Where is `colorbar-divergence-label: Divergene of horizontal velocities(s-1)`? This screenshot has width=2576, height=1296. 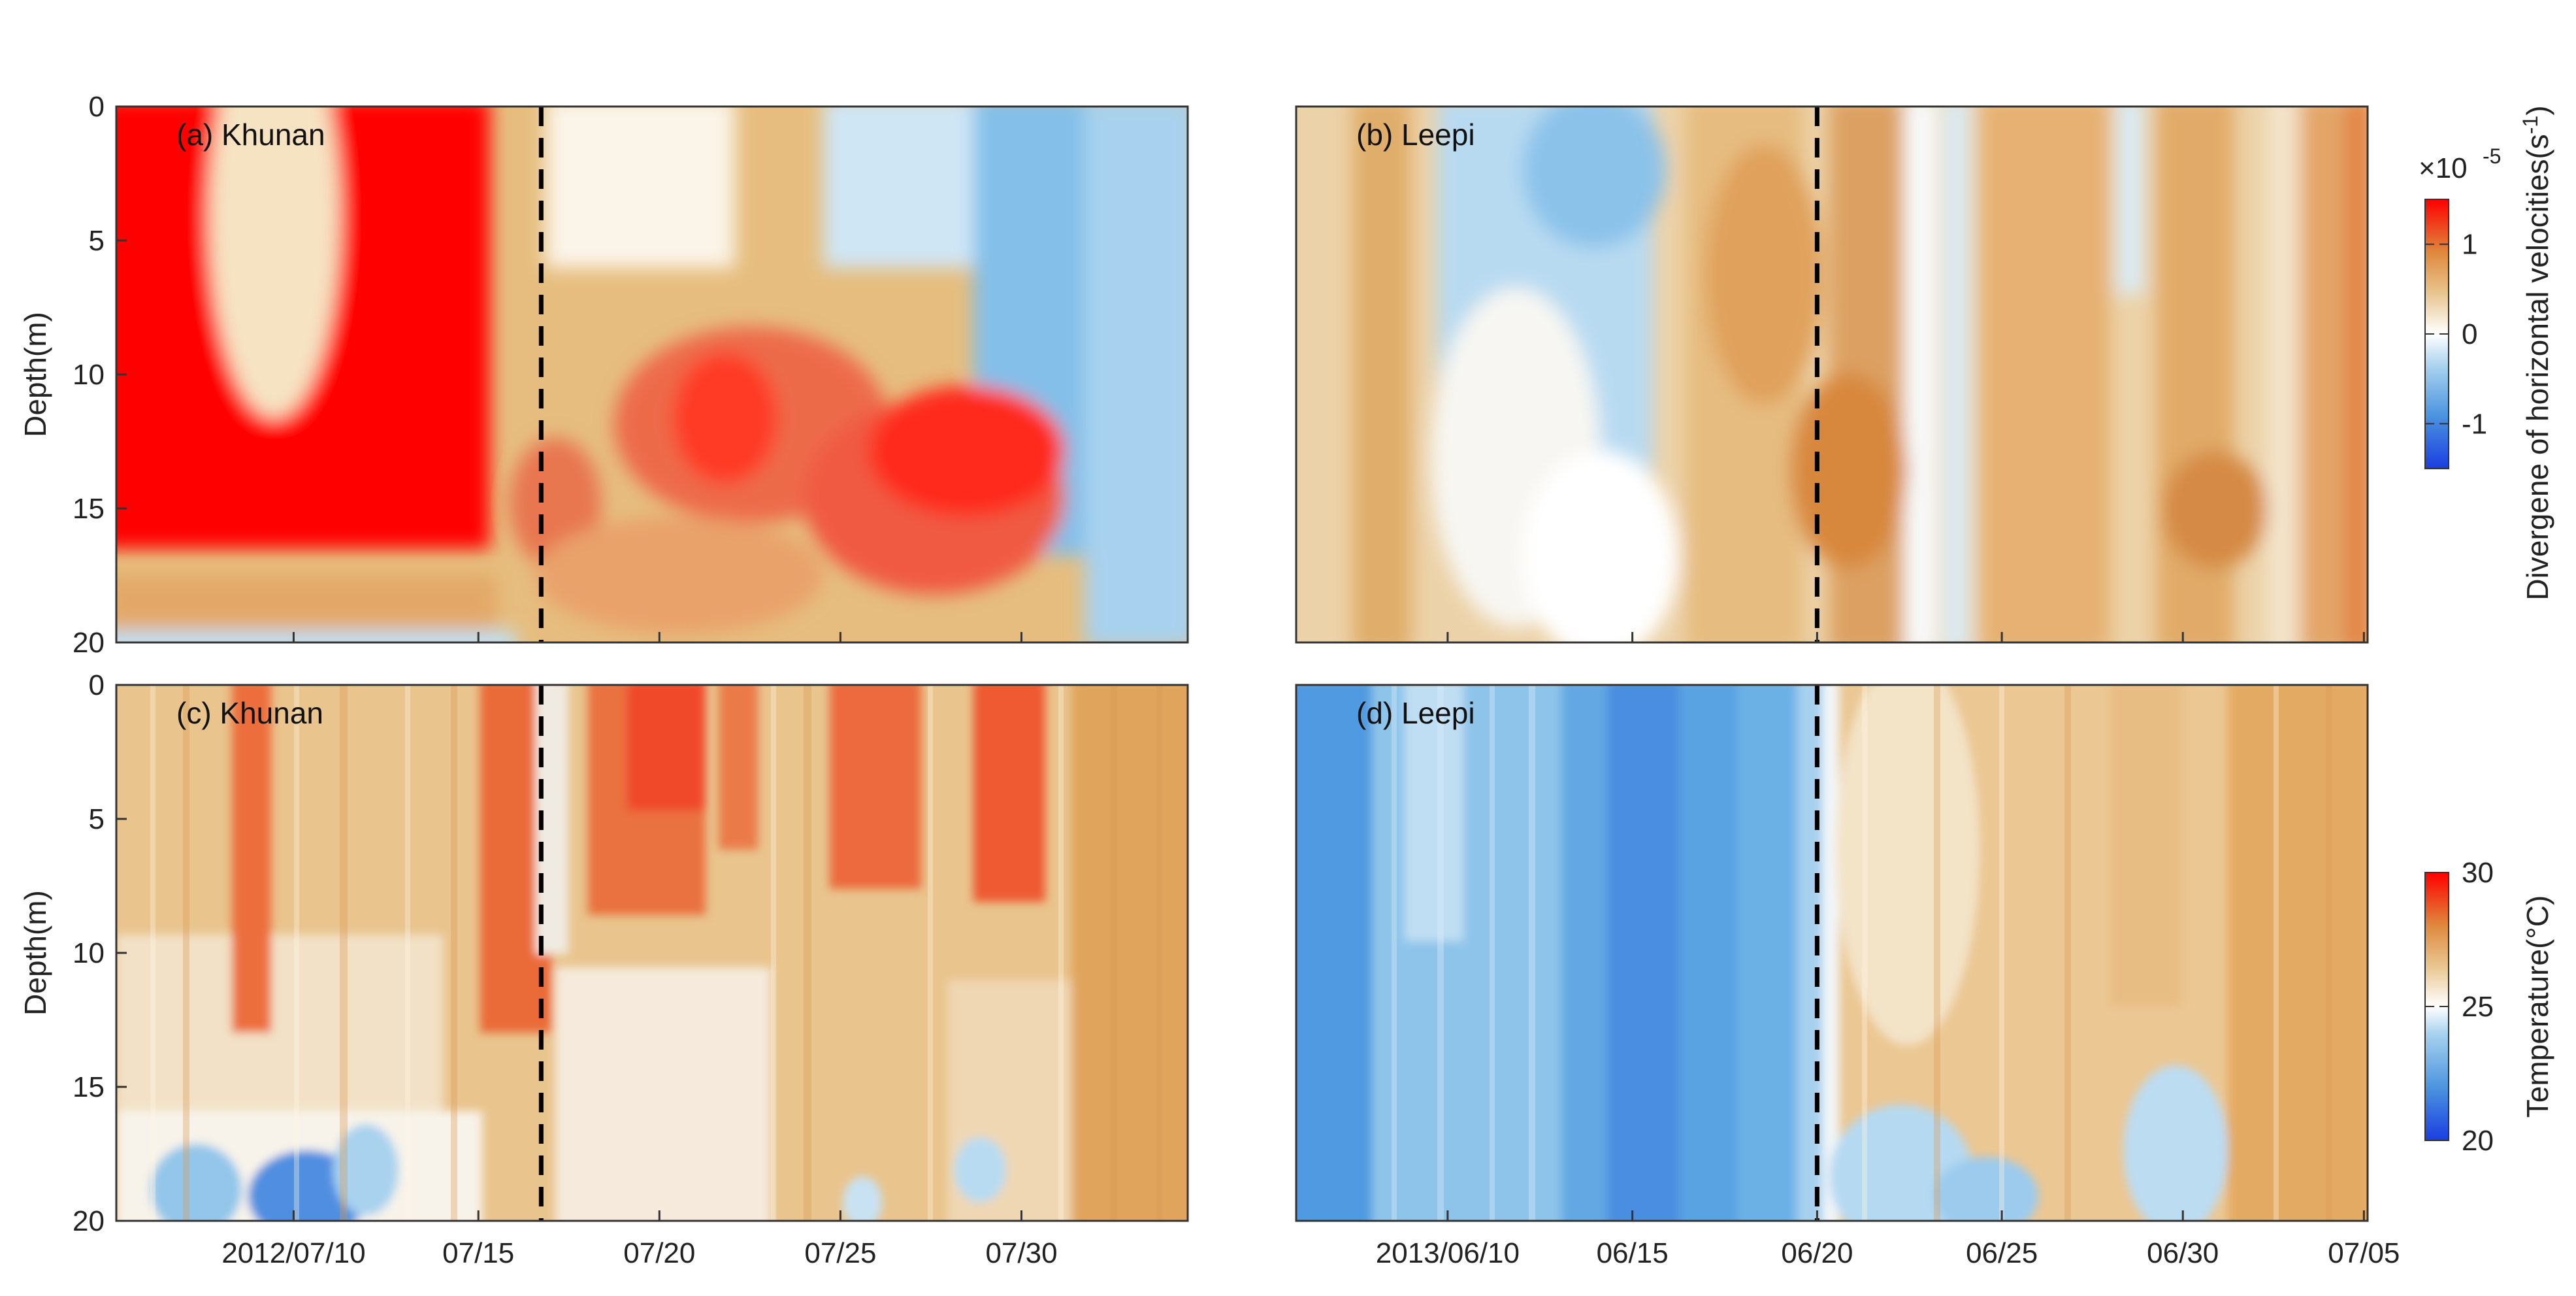 colorbar-divergence-label: Divergene of horizontal velocities(s-1) is located at coordinates (2536, 352).